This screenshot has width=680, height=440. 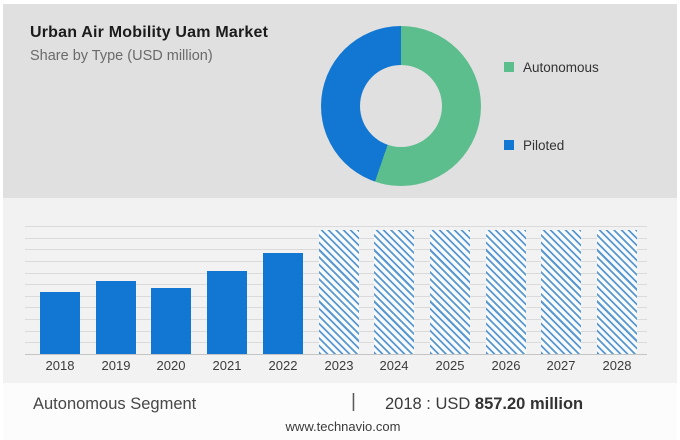 I want to click on value-amount: 857.20 million, so click(x=529, y=404).